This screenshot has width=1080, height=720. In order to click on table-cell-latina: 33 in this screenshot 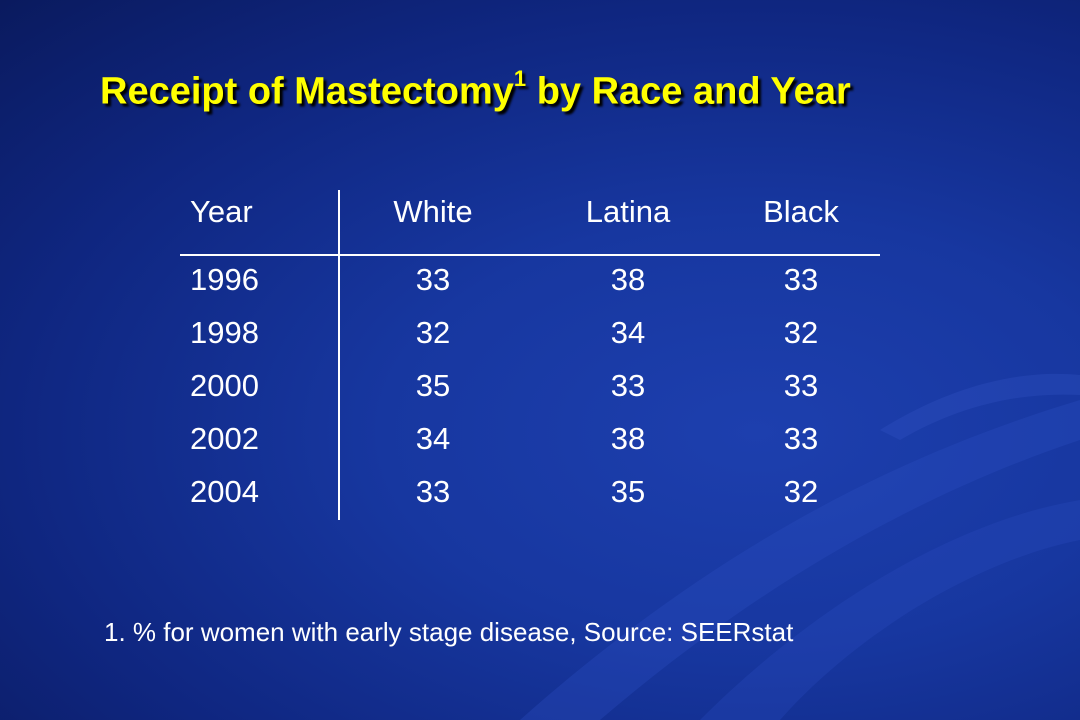, I will do `click(628, 385)`.